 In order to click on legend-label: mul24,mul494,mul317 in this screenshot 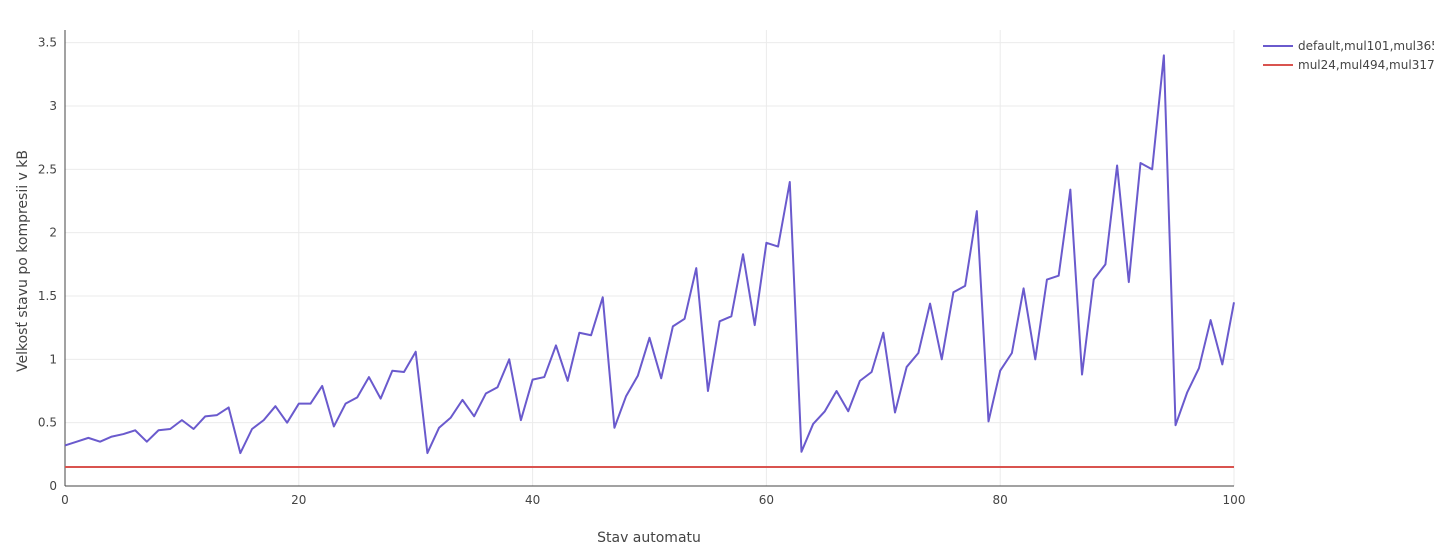, I will do `click(1366, 65)`.